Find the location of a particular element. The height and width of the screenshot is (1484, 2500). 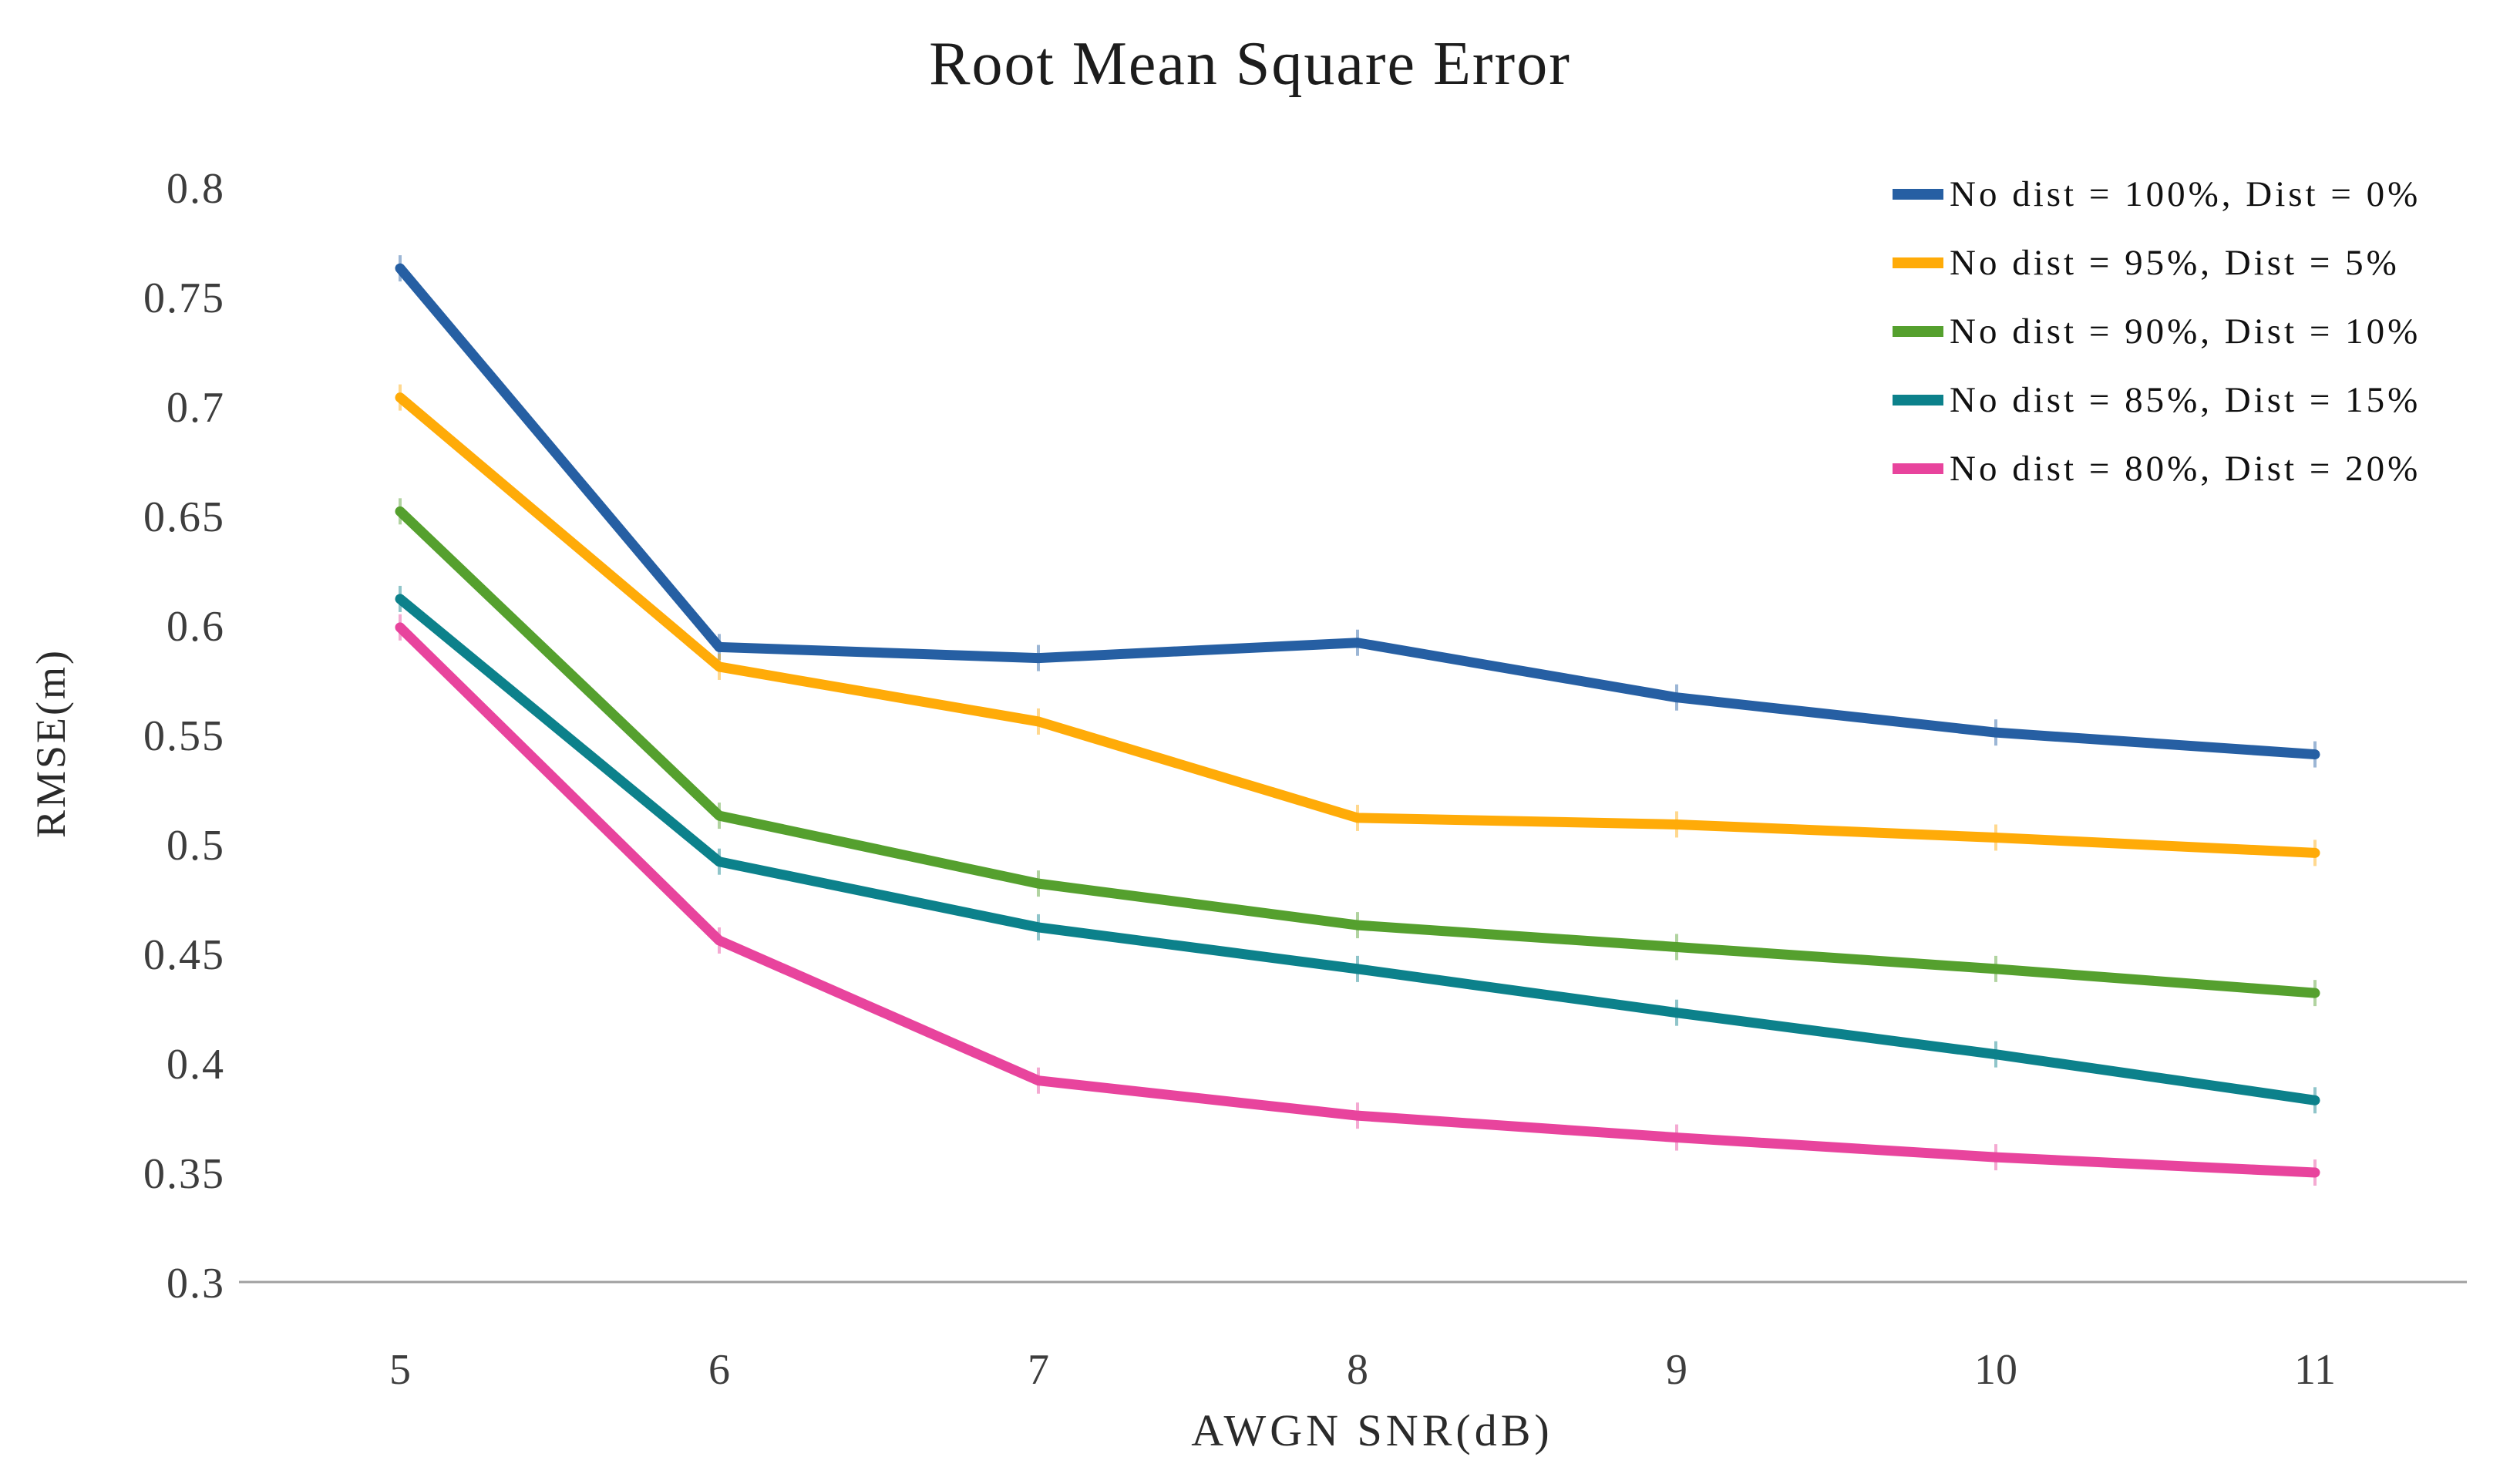

x-tick-label: 9 is located at coordinates (1676, 1370).